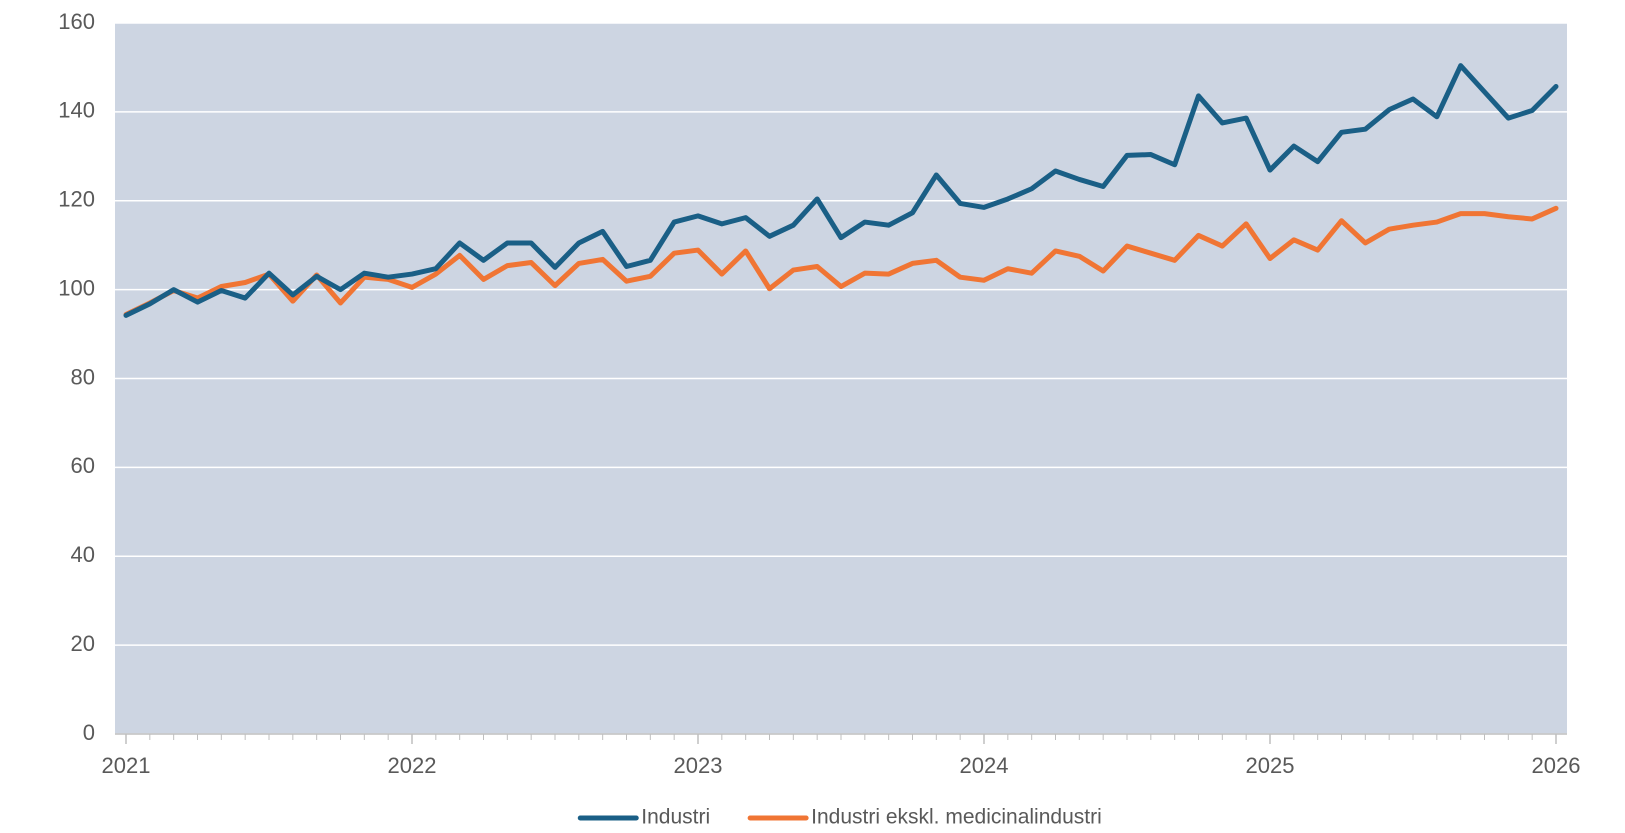  Describe the element at coordinates (126, 765) in the screenshot. I see `x-tick-label: 2021` at that location.